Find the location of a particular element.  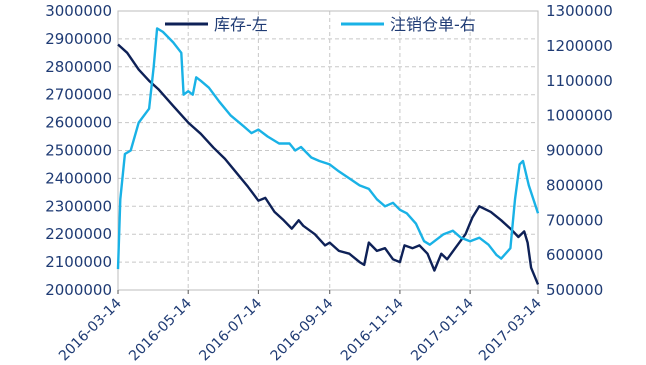

y-left-tick-label: 3000000 is located at coordinates (78, 11).